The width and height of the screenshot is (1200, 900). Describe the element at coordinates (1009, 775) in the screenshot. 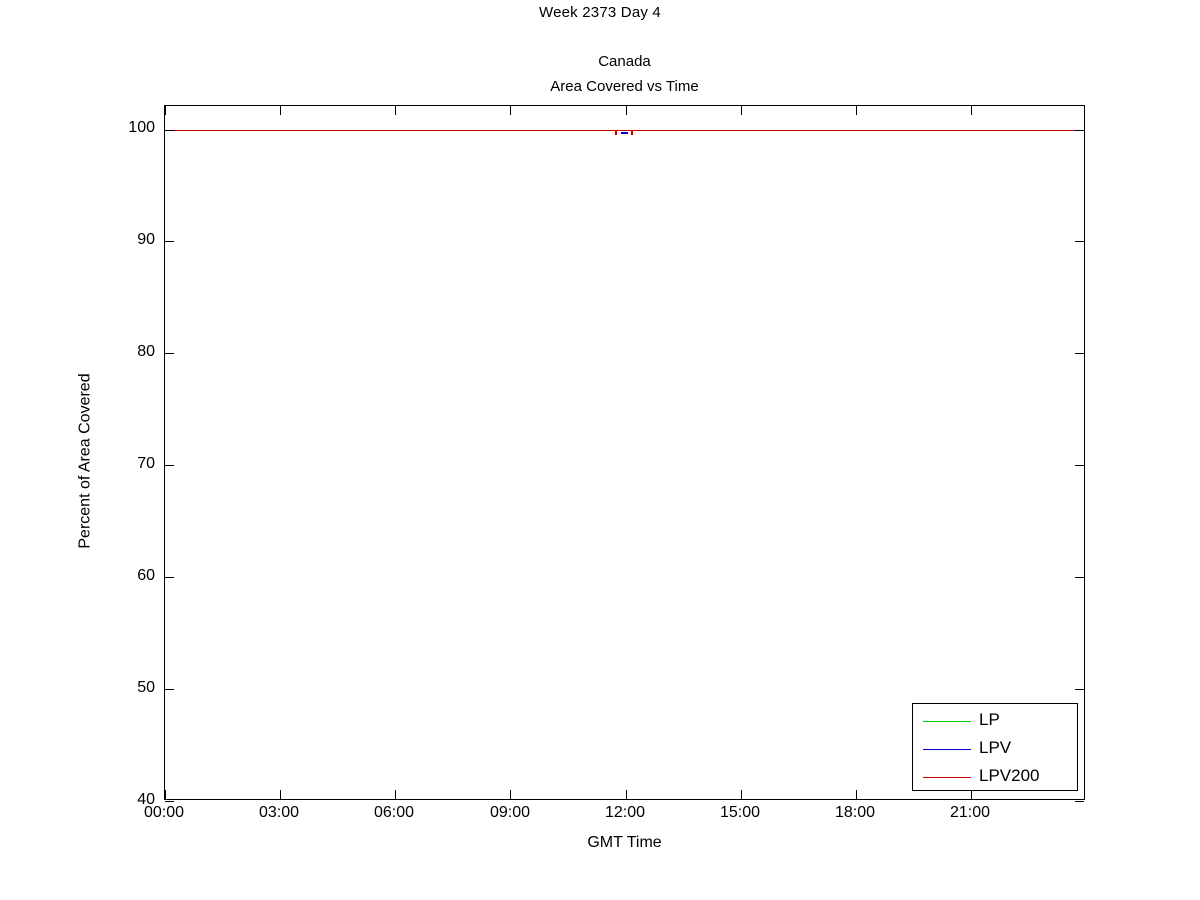

I see `legend-label-lpv200: LPV200` at that location.